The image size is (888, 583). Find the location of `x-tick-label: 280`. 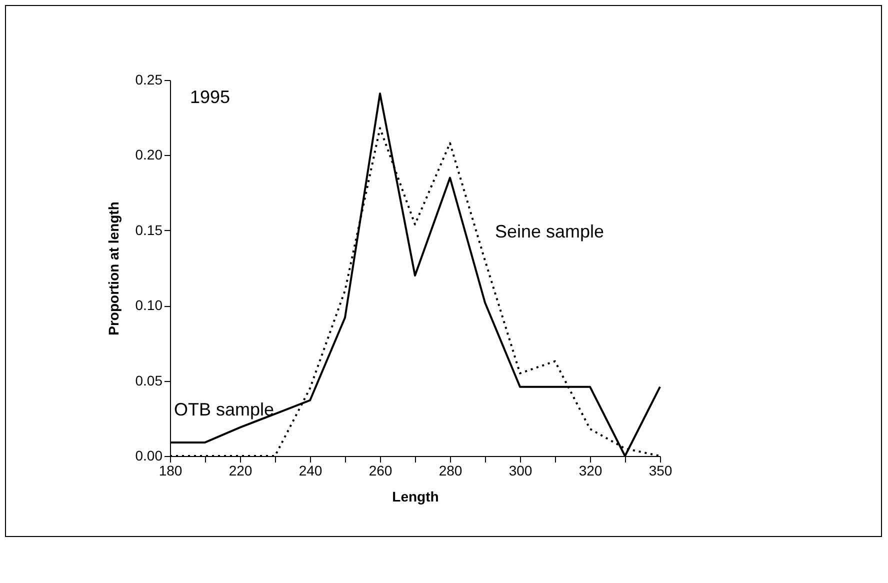

x-tick-label: 280 is located at coordinates (450, 470).